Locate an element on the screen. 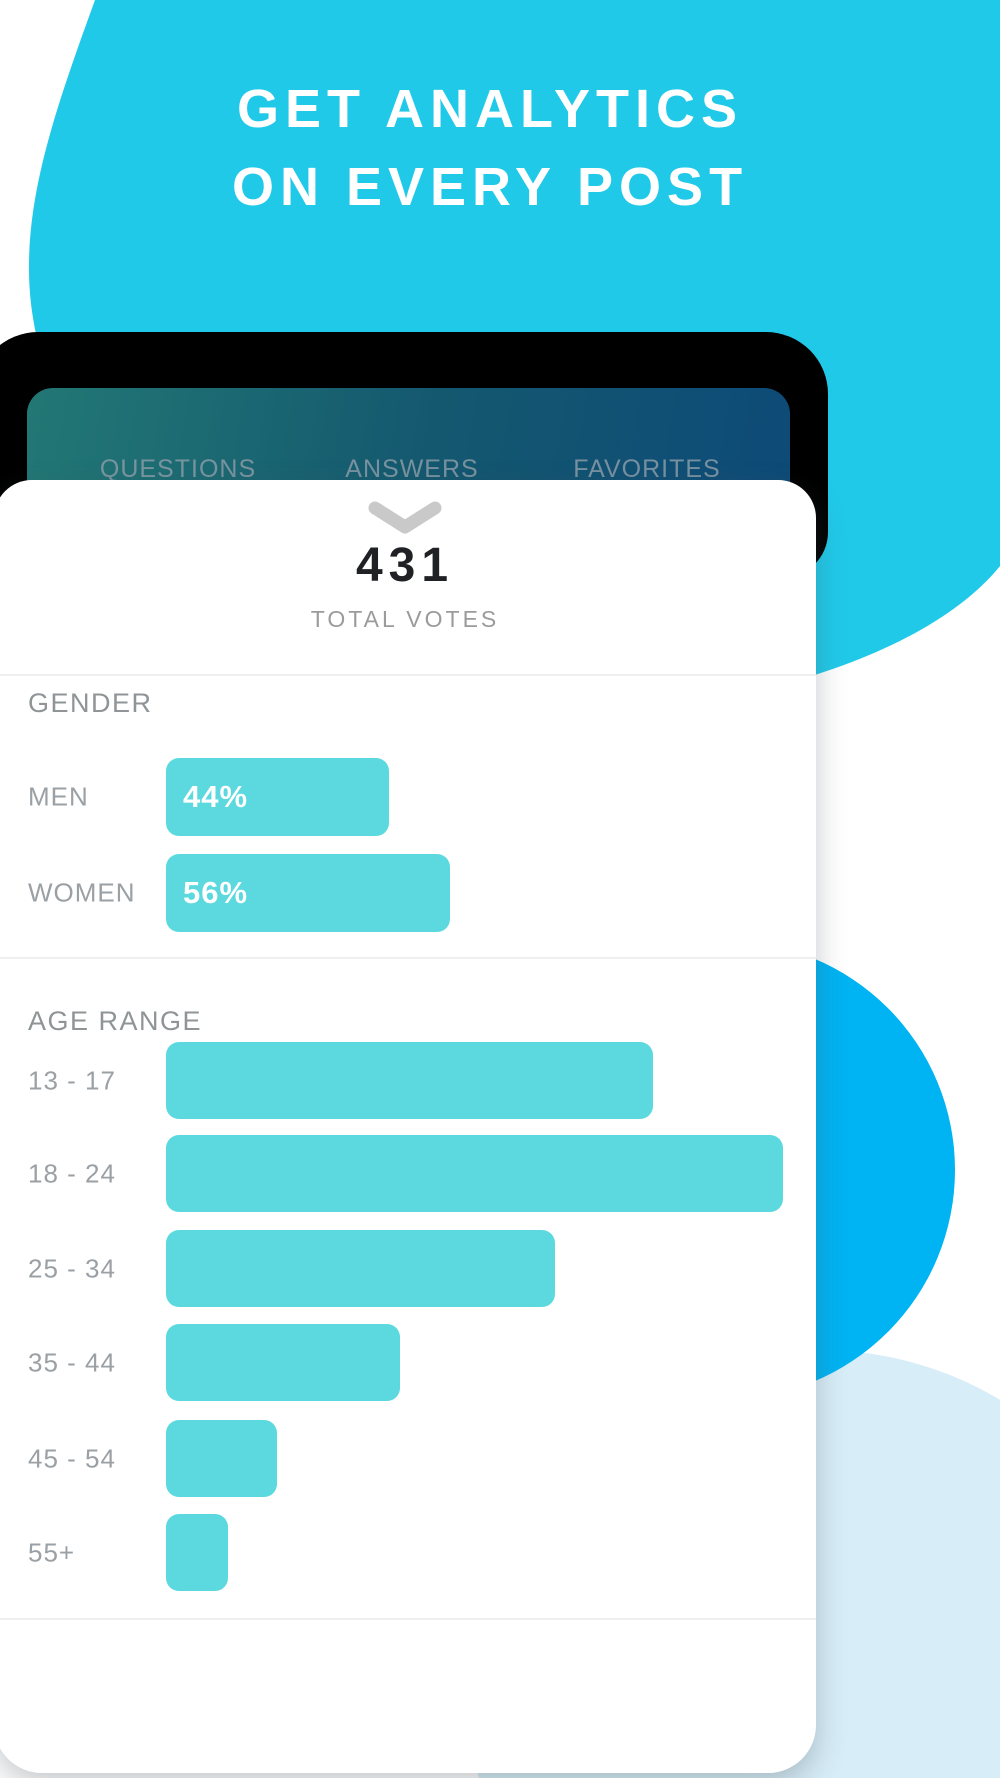  row-label: WOMEN is located at coordinates (82, 892).